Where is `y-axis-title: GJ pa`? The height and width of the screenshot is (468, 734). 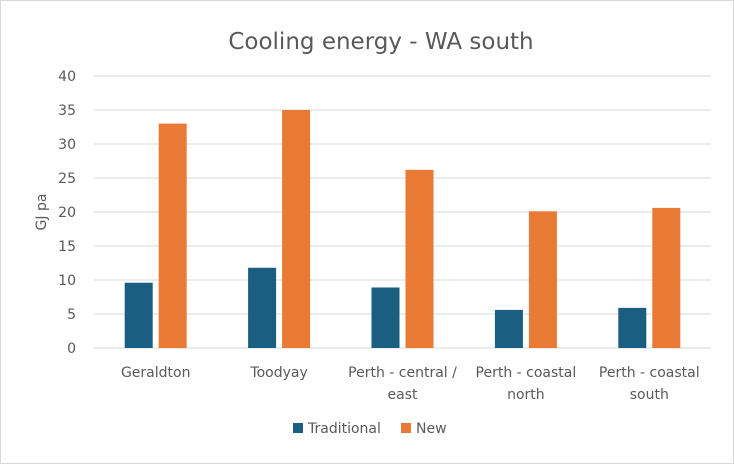
y-axis-title: GJ pa is located at coordinates (42, 212).